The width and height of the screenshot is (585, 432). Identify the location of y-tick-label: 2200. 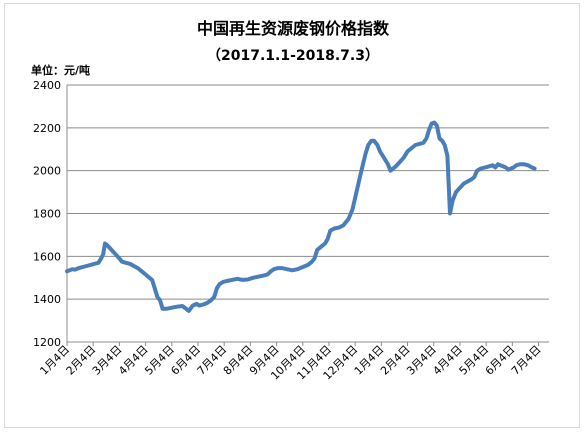
(47, 128).